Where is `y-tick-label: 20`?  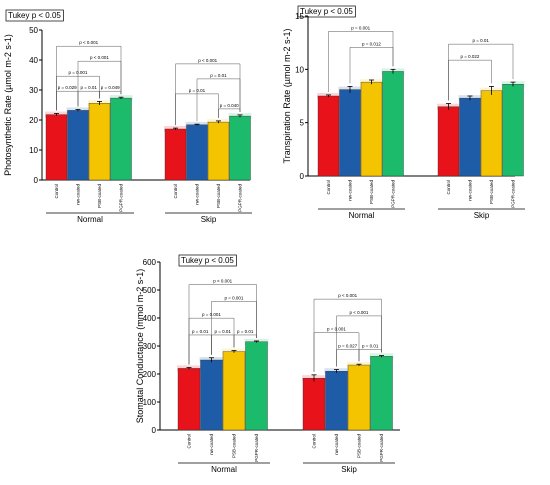
y-tick-label: 20 is located at coordinates (33, 120).